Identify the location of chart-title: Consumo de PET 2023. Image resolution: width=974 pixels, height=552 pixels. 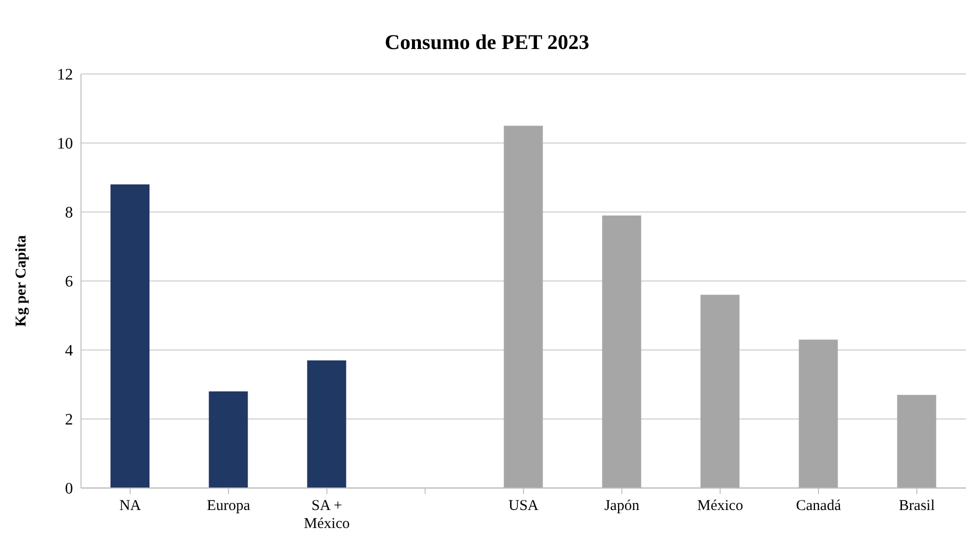
(487, 42).